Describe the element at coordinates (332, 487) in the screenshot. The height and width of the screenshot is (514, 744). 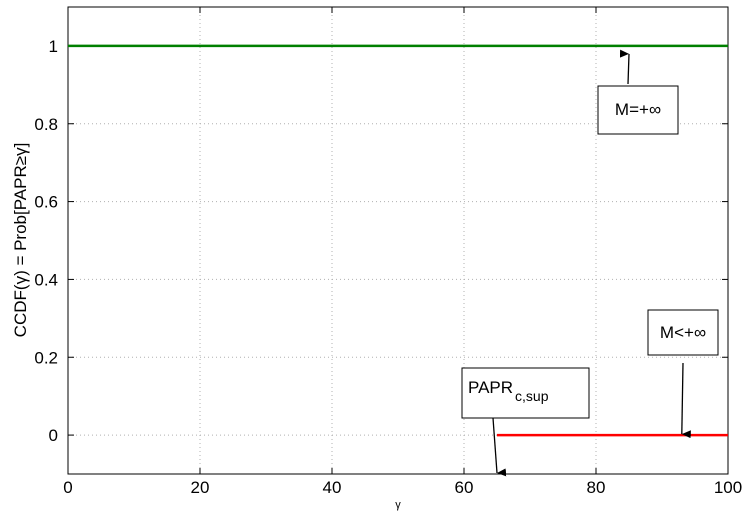
I see `x-tick-label: 40` at that location.